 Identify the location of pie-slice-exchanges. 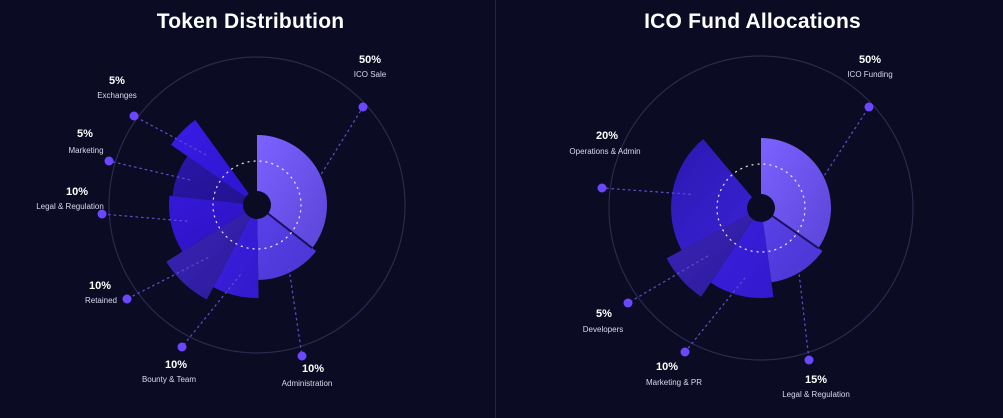
(213, 162).